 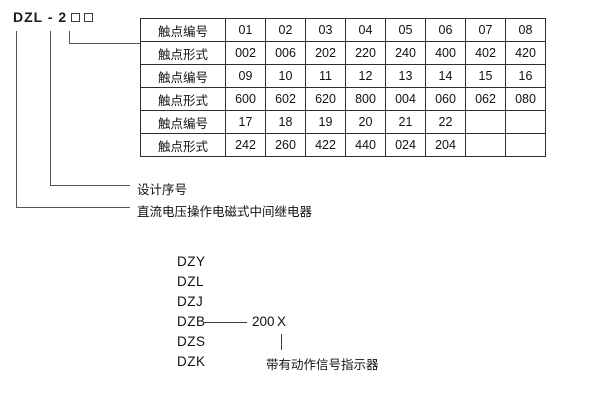 What do you see at coordinates (365, 30) in the screenshot?
I see `contact-number-cell: 04` at bounding box center [365, 30].